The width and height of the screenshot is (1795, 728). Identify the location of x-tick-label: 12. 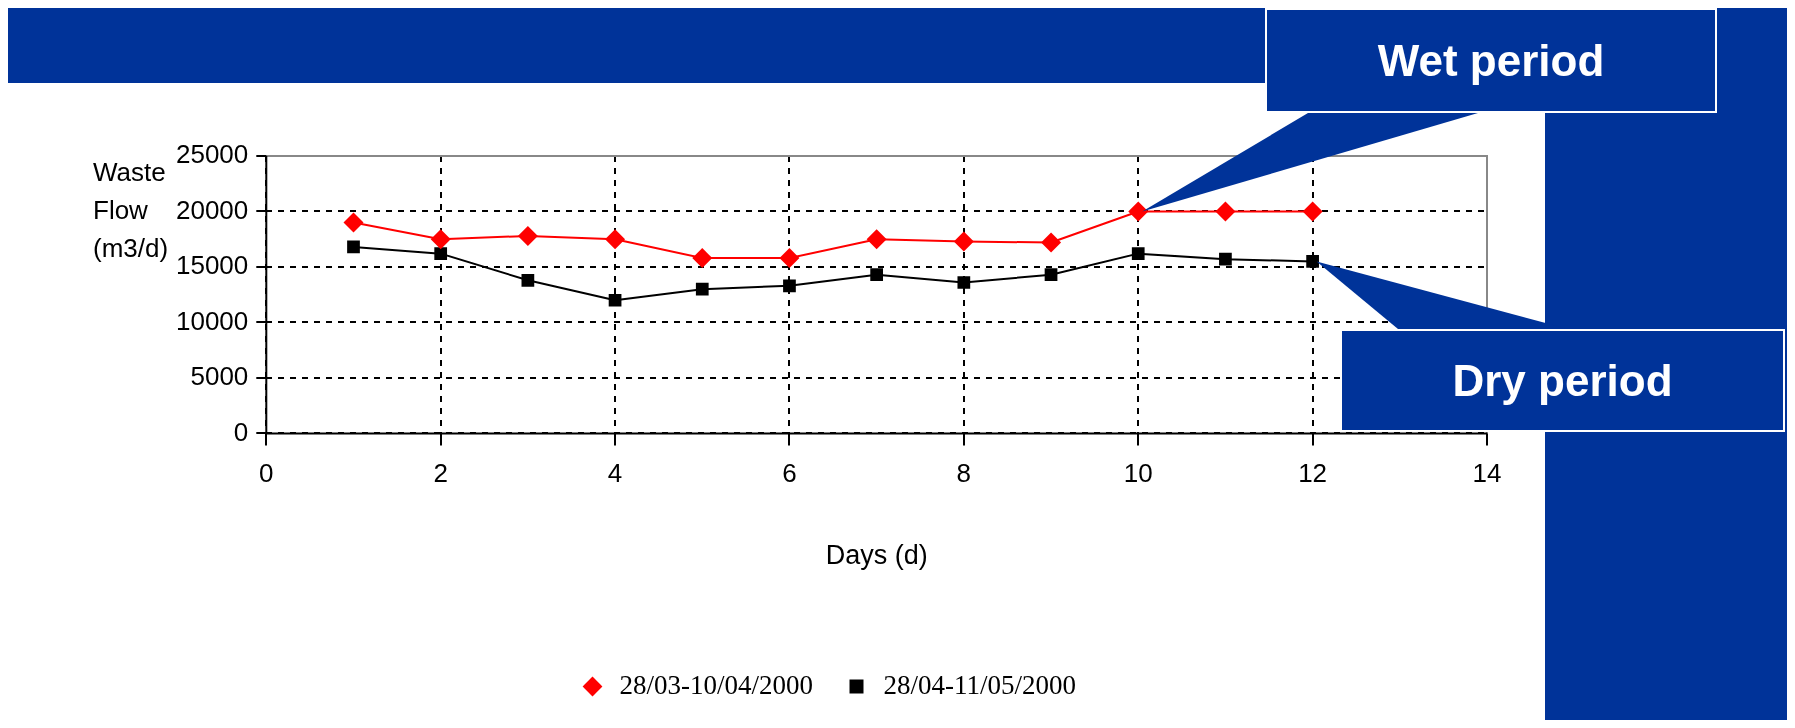
(1313, 473).